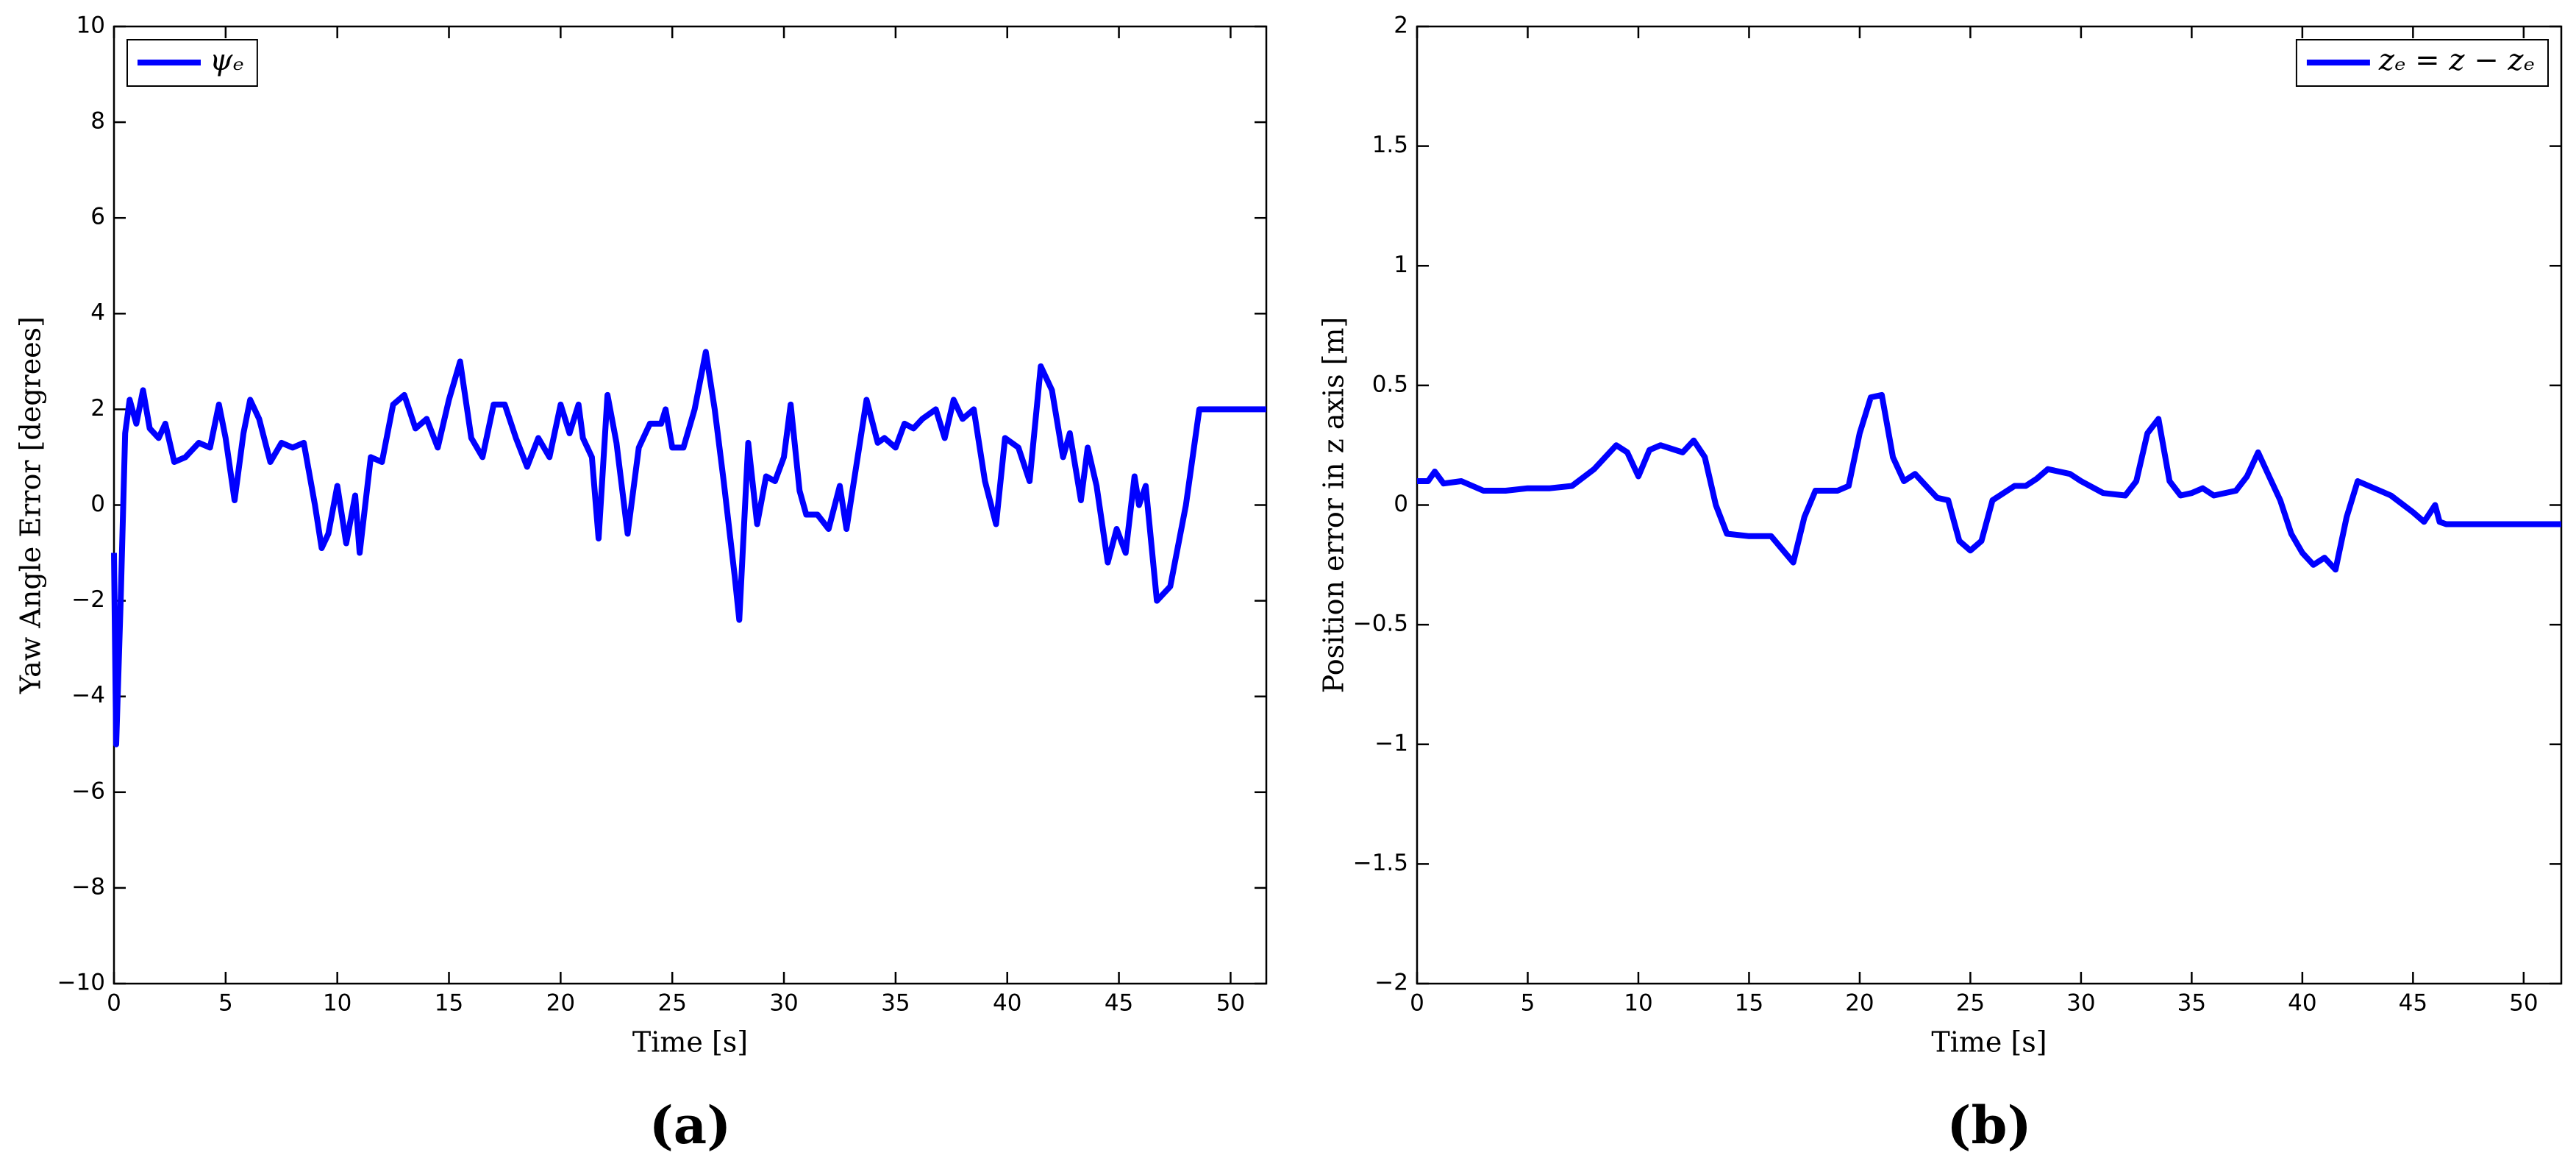 Image resolution: width=2576 pixels, height=1169 pixels. Describe the element at coordinates (1380, 863) in the screenshot. I see `y-tick-label: −1.5` at that location.